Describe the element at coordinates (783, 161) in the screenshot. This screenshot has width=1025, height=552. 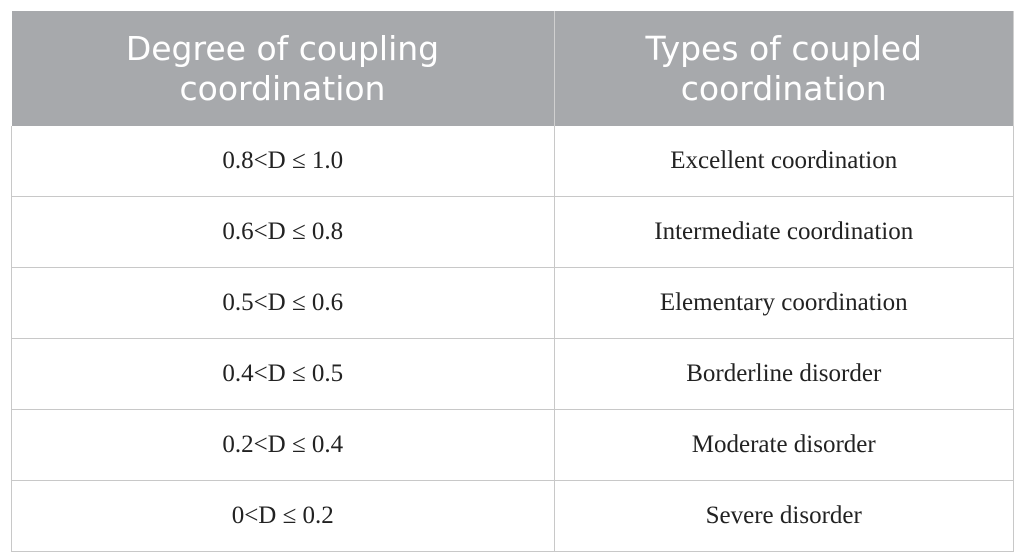
I see `table-cell: Excellent coordination` at that location.